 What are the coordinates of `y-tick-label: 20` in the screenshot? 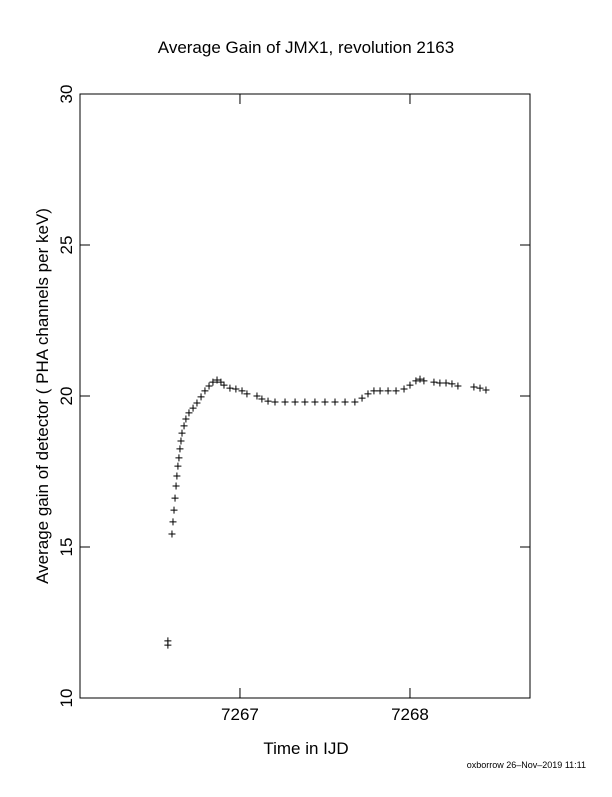 It's located at (66, 396).